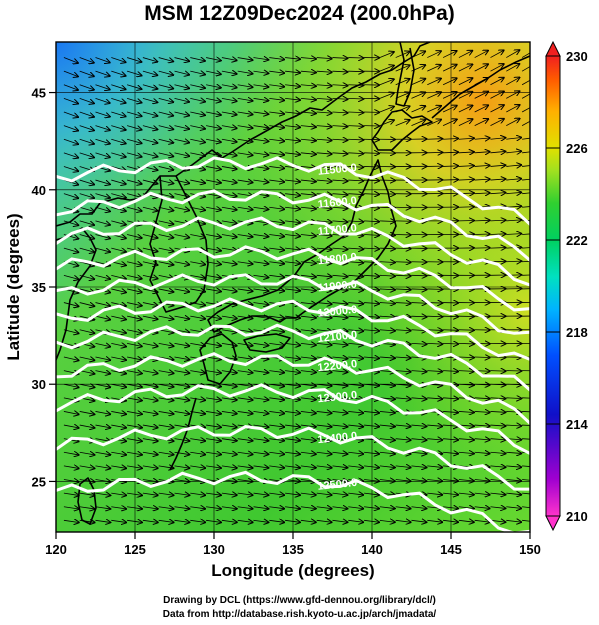 The image size is (599, 625). I want to click on x-tick-label: 150, so click(530, 549).